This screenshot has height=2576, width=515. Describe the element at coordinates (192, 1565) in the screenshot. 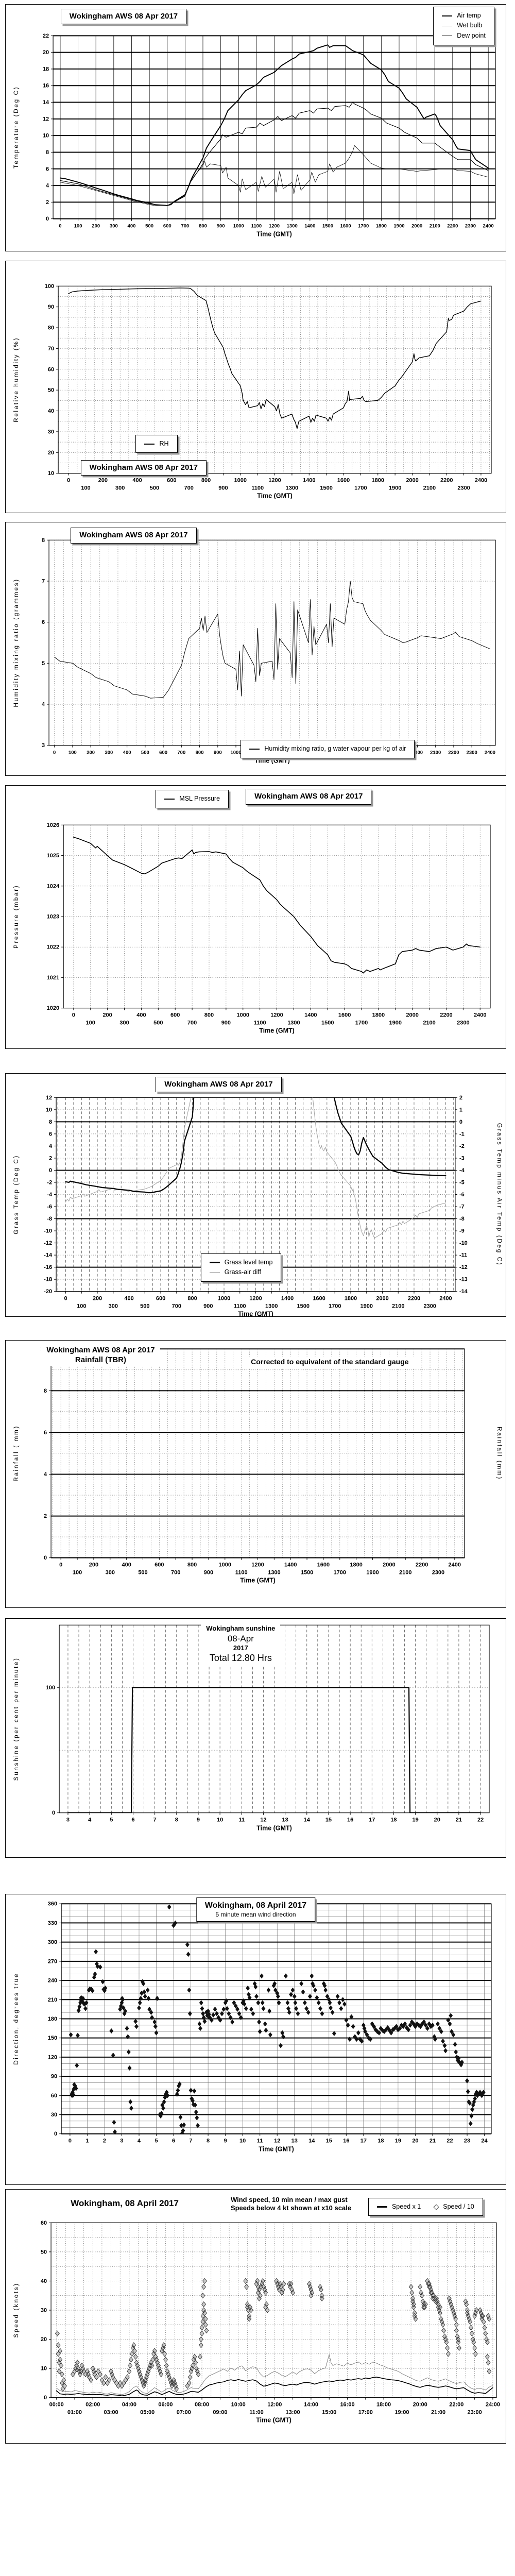

I see `svg-text: 800` at that location.